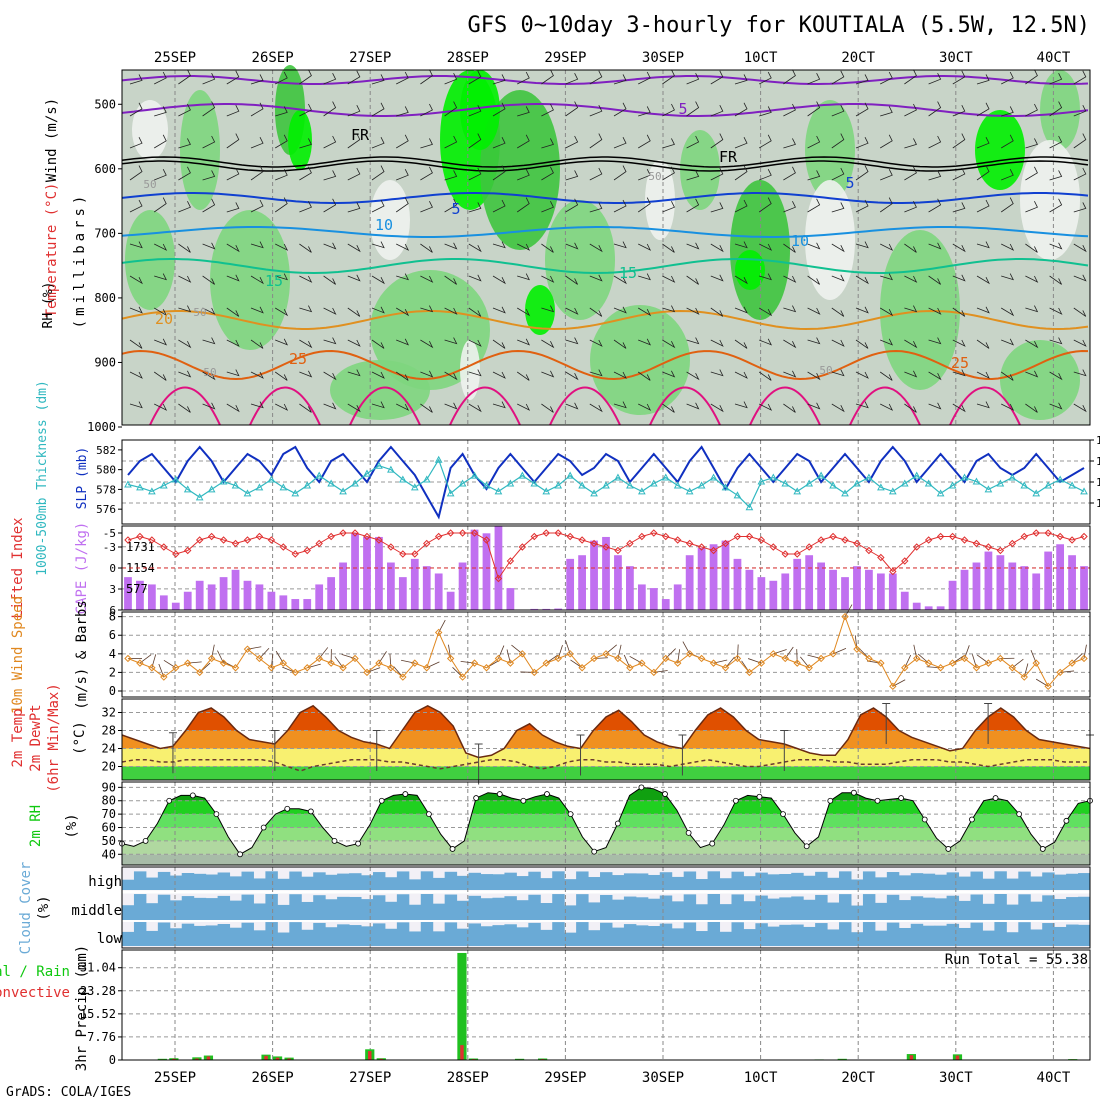 This screenshot has width=1100, height=1100. Describe the element at coordinates (956, 58) in the screenshot. I see `top-date-8: 30CT` at that location.